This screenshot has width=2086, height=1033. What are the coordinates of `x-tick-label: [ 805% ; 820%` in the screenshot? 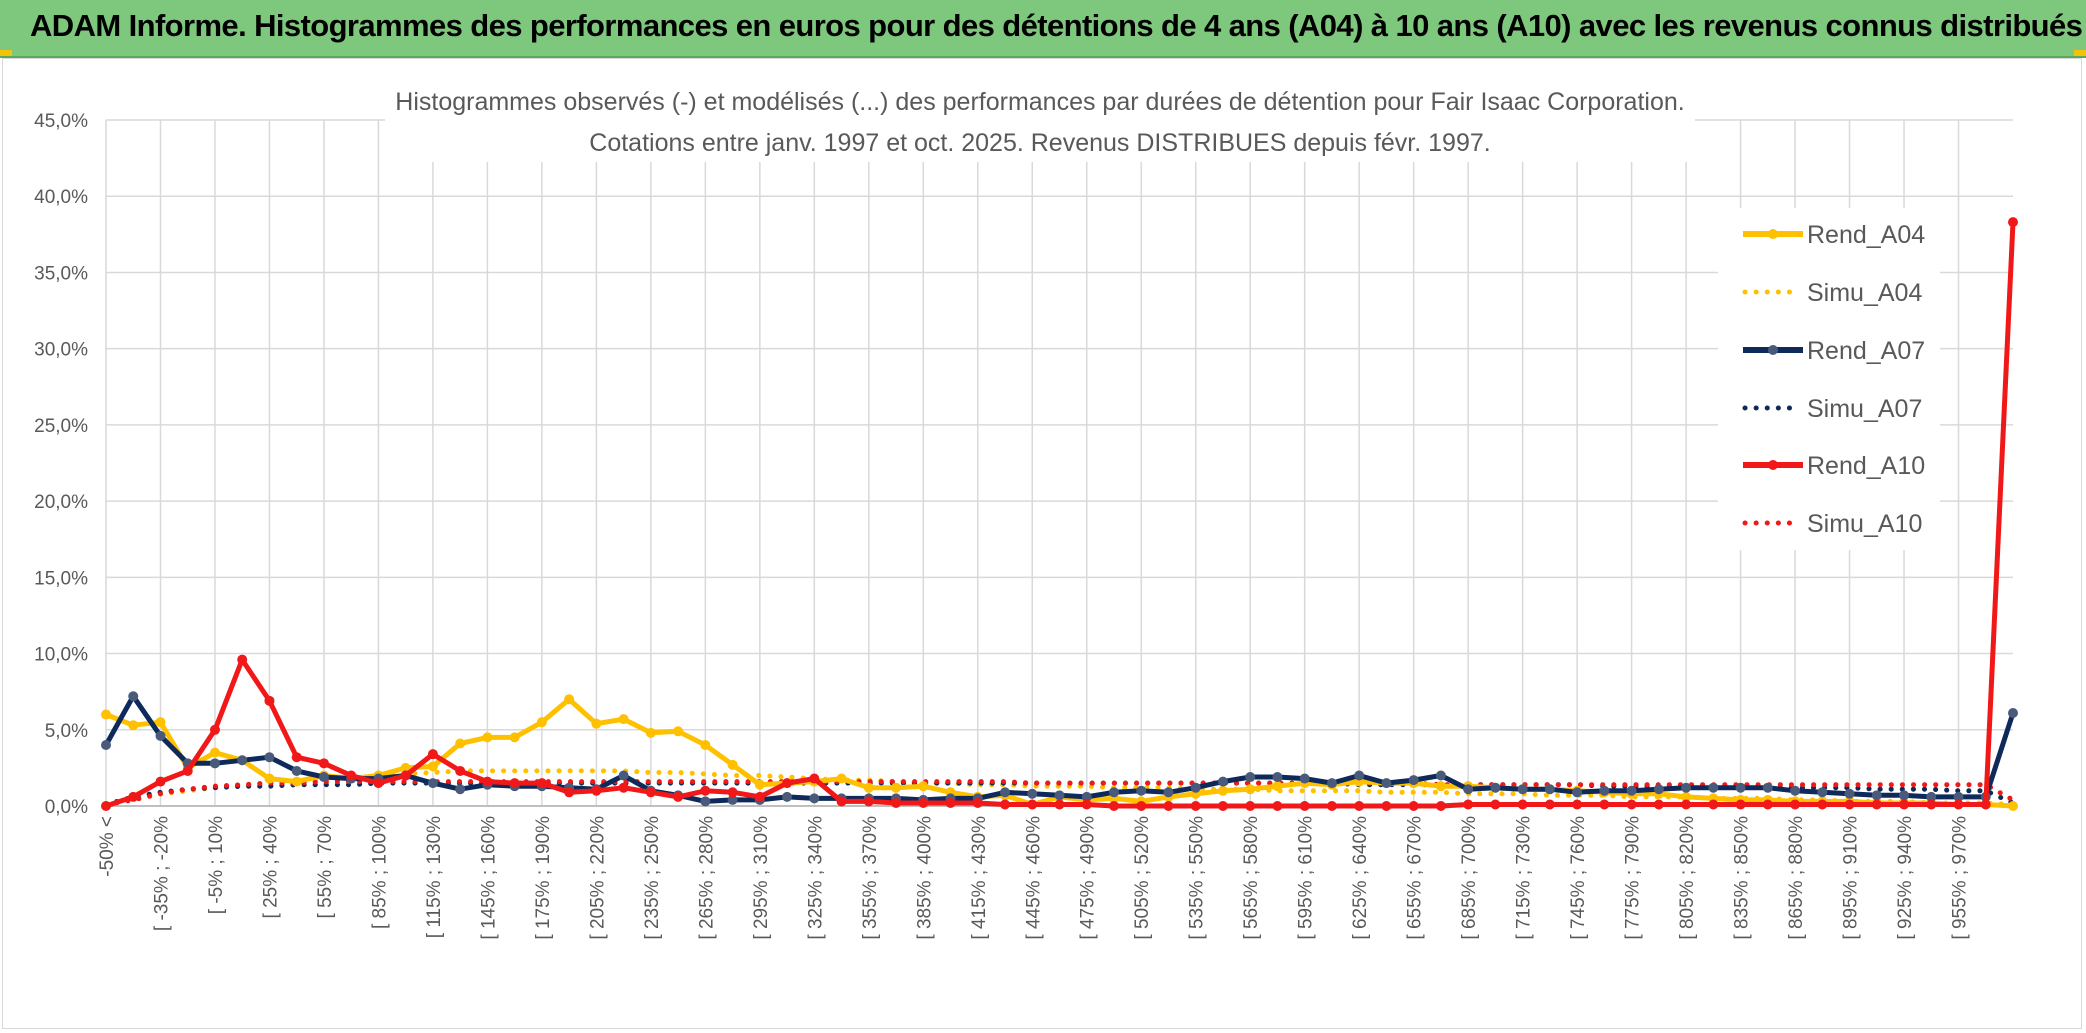 It's located at (1687, 878).